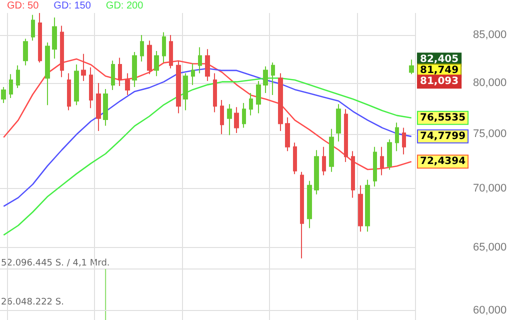 The image size is (510, 320). What do you see at coordinates (490, 188) in the screenshot?
I see `y-tick-label: 70,000` at bounding box center [490, 188].